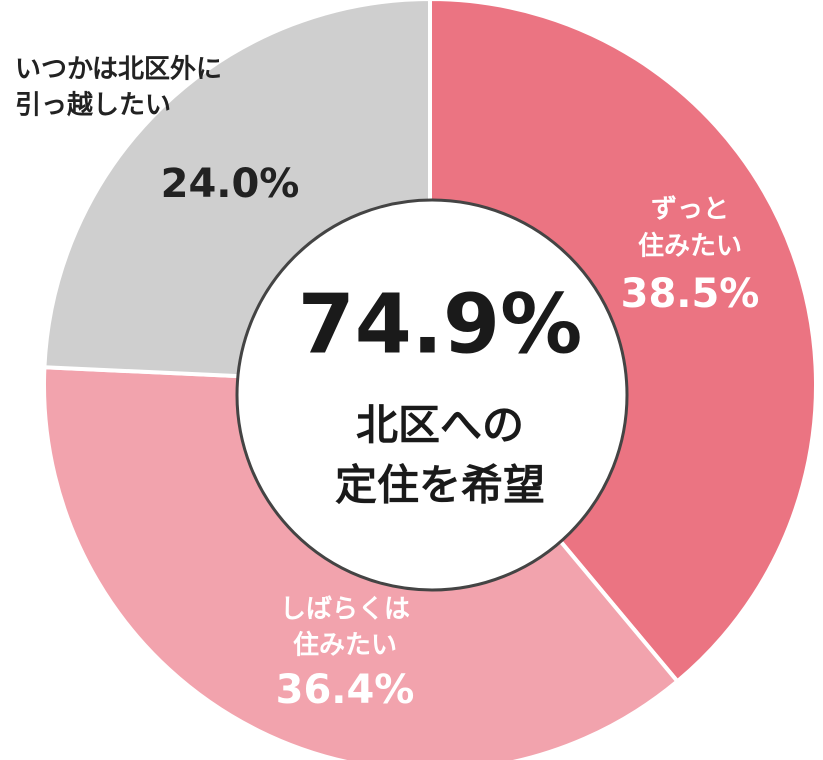 The width and height of the screenshot is (823, 760). What do you see at coordinates (440, 425) in the screenshot?
I see `center-text: 北区への` at bounding box center [440, 425].